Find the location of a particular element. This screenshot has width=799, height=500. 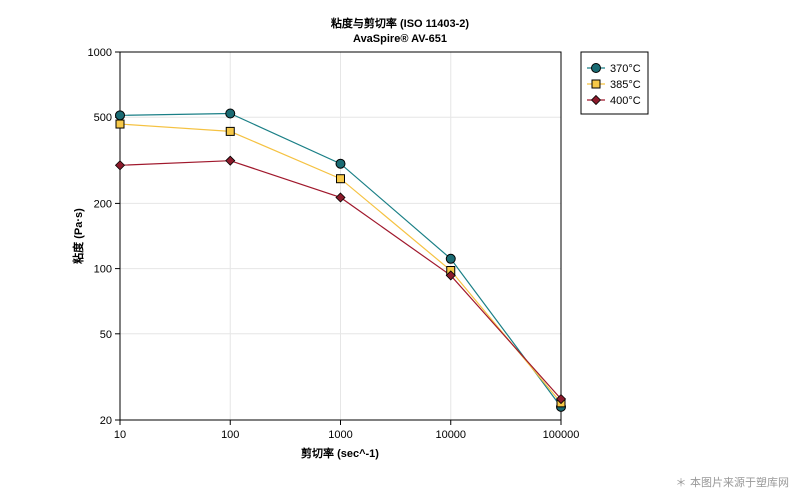

x-axis-label: 剪切率 (sec^-1) is located at coordinates (340, 453).